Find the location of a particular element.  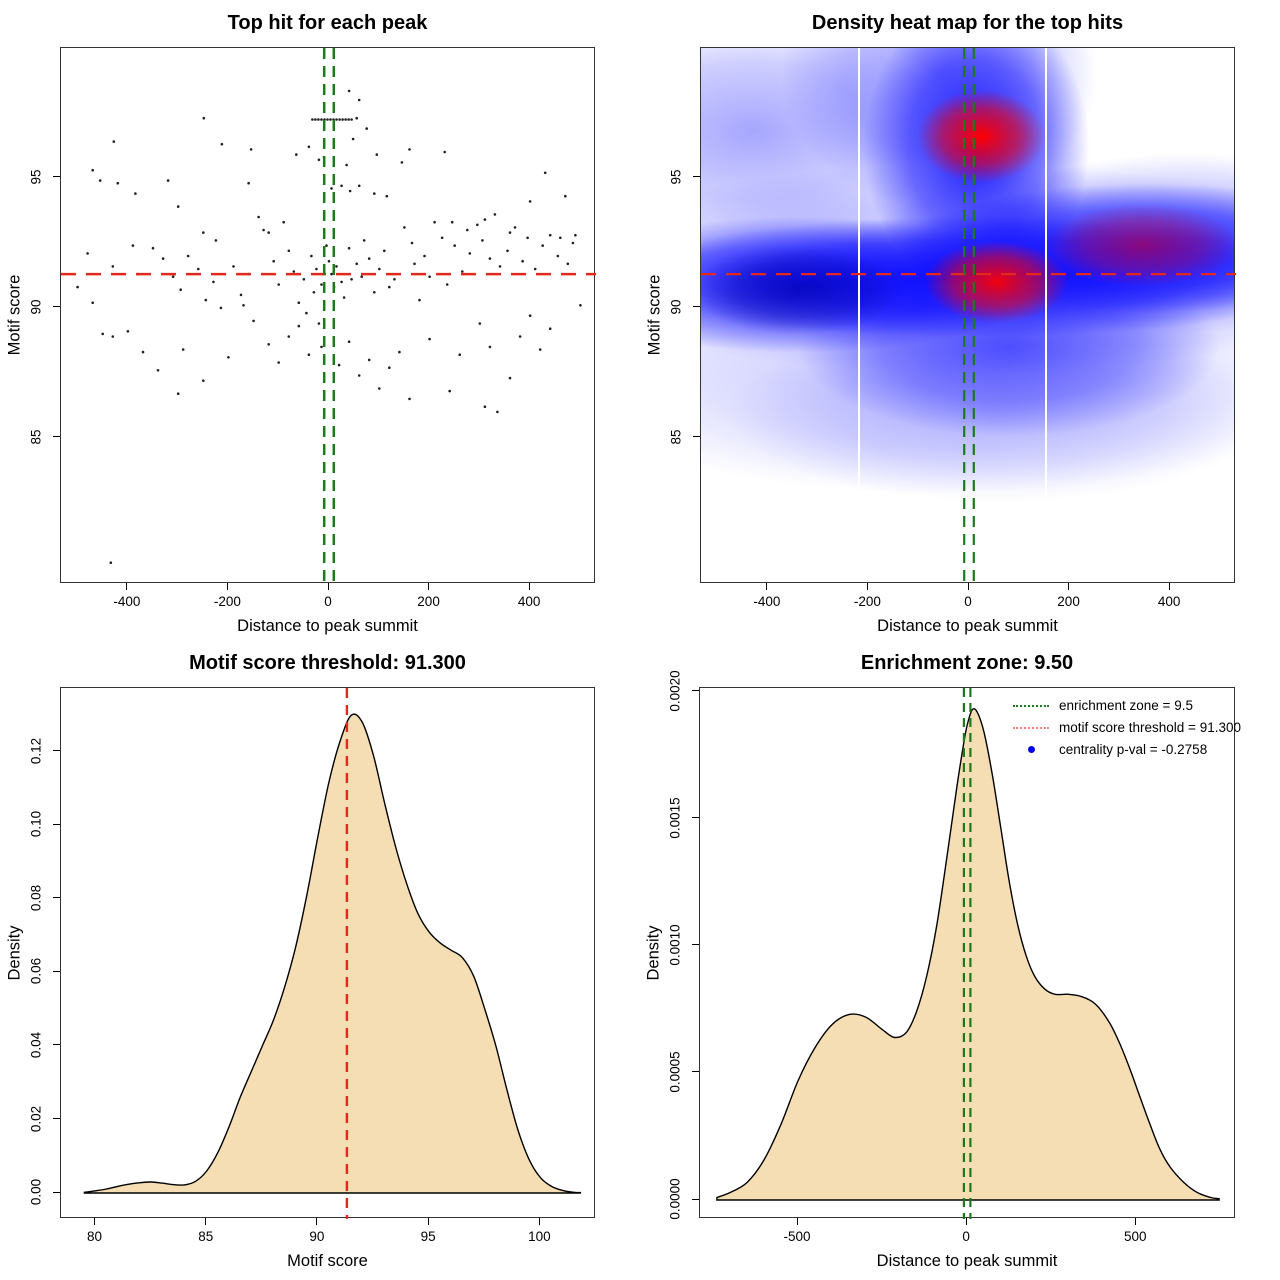

legend-item: motif score threshold = 91.300 is located at coordinates (1125, 727).